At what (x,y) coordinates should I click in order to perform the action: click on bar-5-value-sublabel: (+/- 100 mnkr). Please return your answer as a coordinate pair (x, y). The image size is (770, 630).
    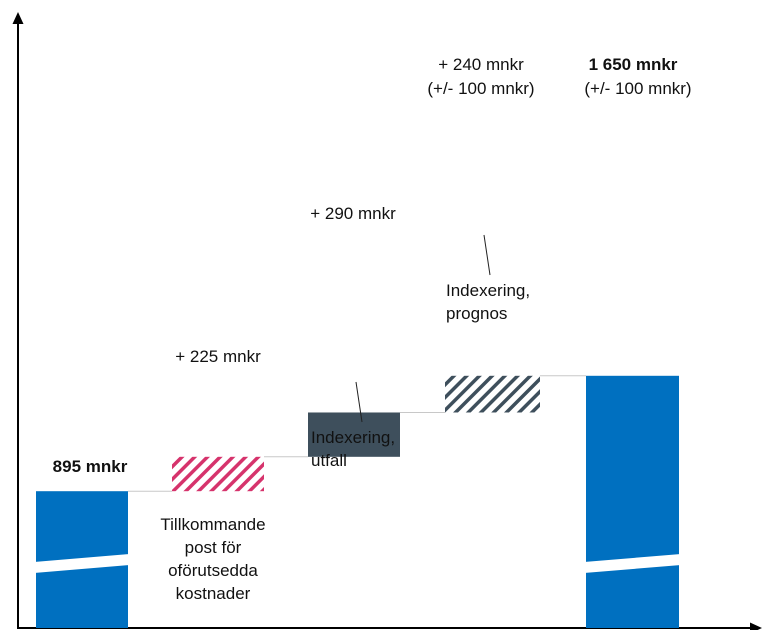
    Looking at the image, I should click on (637, 88).